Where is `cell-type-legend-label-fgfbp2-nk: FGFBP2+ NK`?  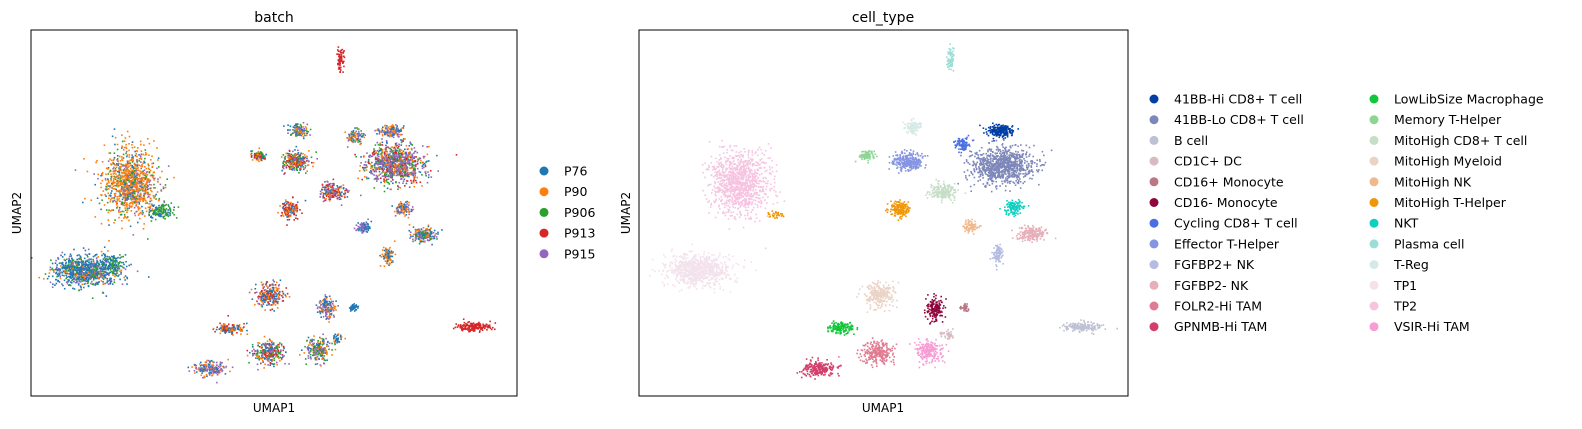
cell-type-legend-label-fgfbp2-nk: FGFBP2+ NK is located at coordinates (1214, 264).